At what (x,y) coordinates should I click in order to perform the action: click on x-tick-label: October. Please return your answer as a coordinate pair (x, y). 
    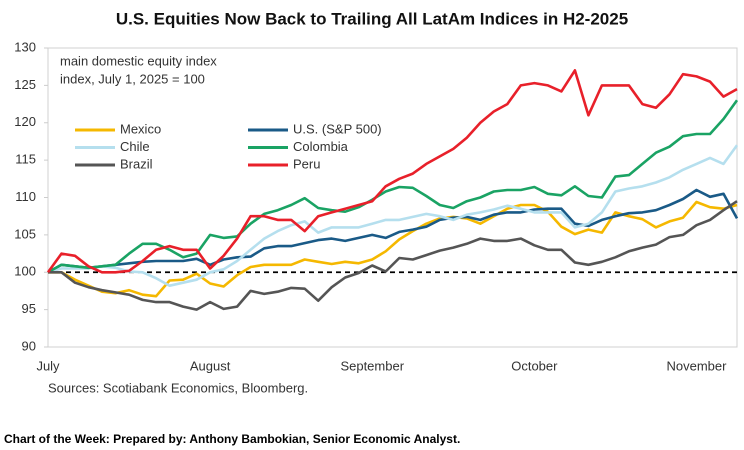
    Looking at the image, I should click on (534, 365).